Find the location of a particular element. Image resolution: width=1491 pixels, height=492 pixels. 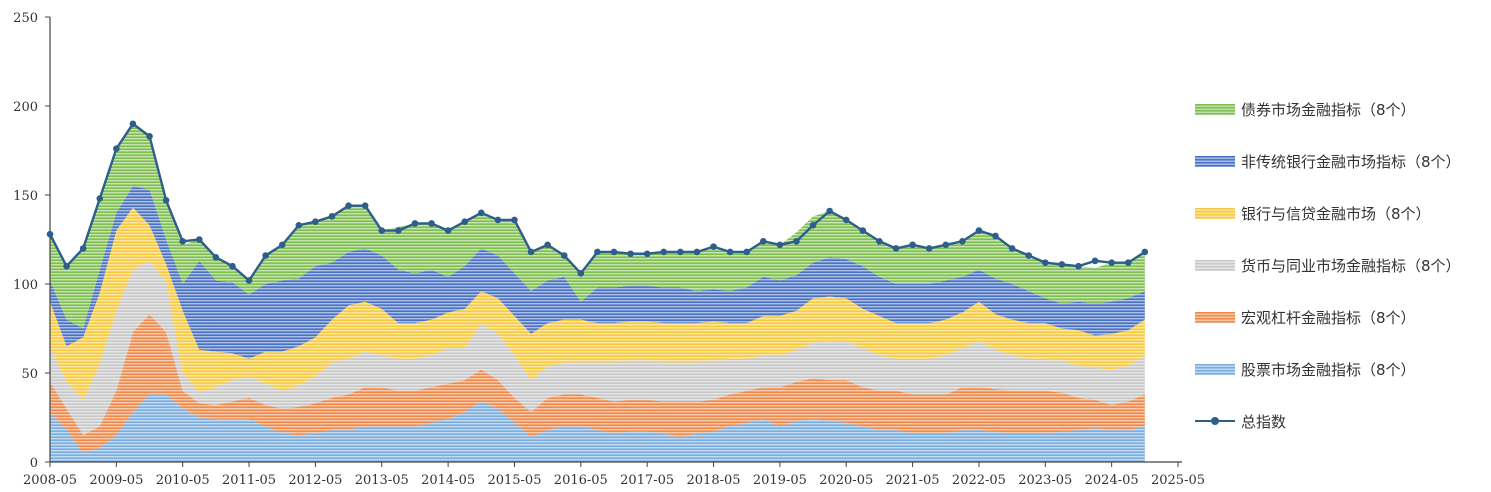

y-tick-label: 0 is located at coordinates (34, 463).